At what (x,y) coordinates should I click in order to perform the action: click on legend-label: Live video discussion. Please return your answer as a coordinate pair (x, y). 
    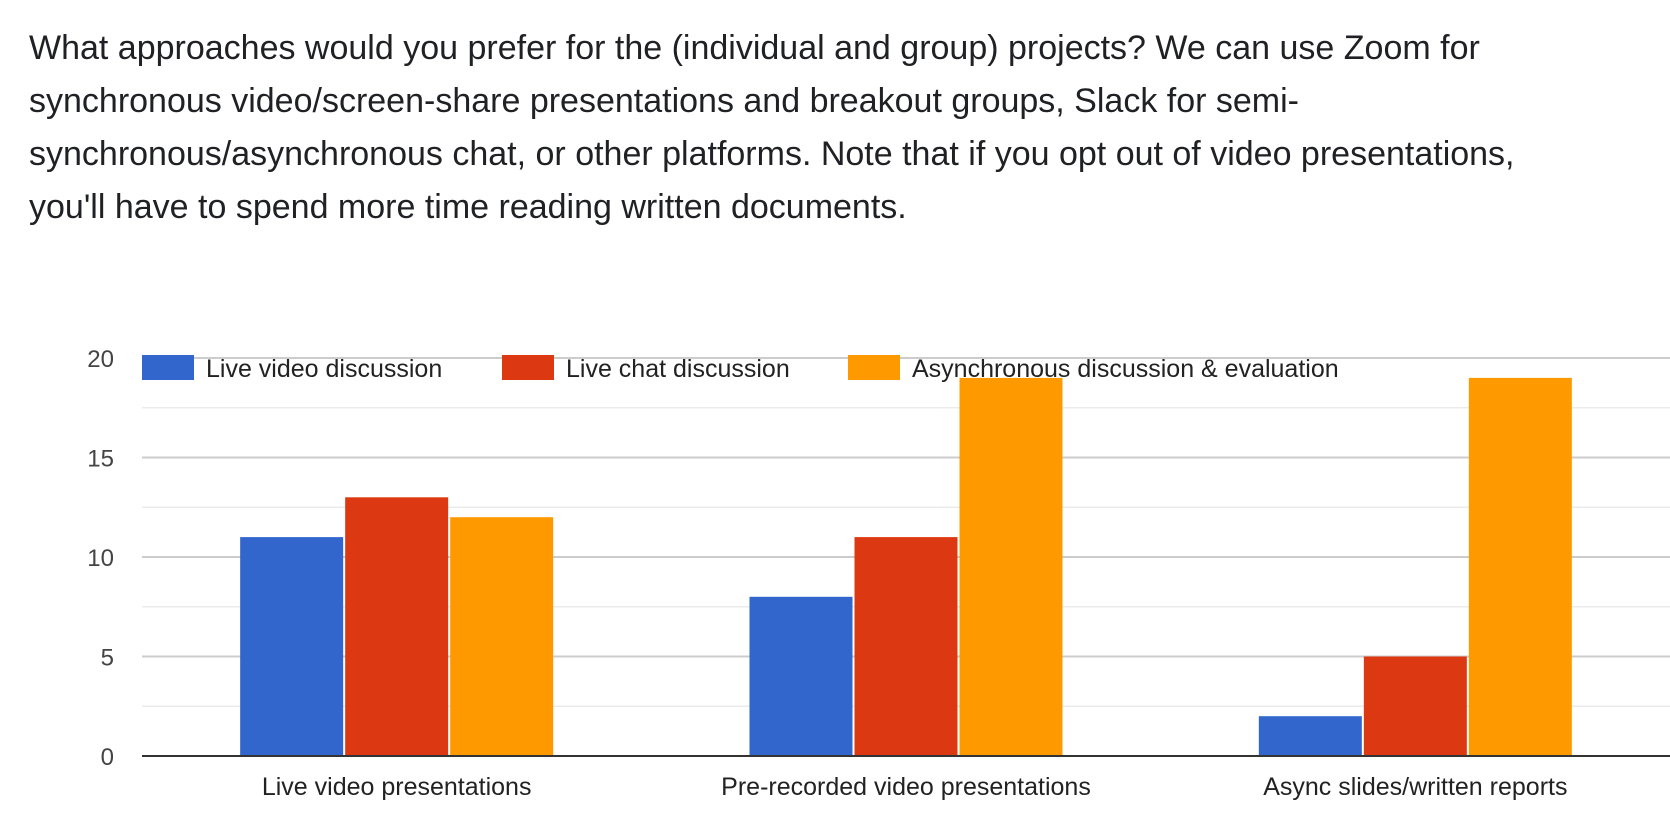
    Looking at the image, I should click on (324, 369).